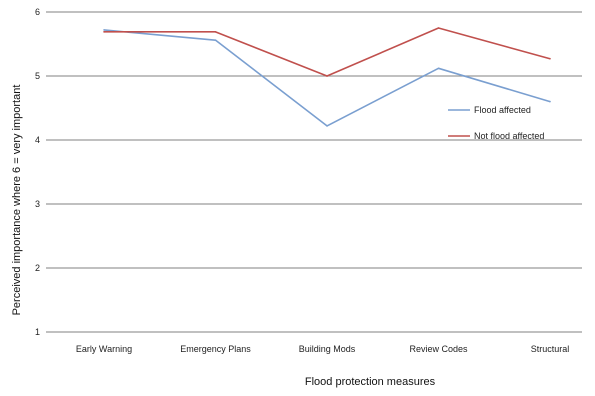 The height and width of the screenshot is (396, 595). Describe the element at coordinates (37, 76) in the screenshot. I see `y-tick-label: 5` at that location.